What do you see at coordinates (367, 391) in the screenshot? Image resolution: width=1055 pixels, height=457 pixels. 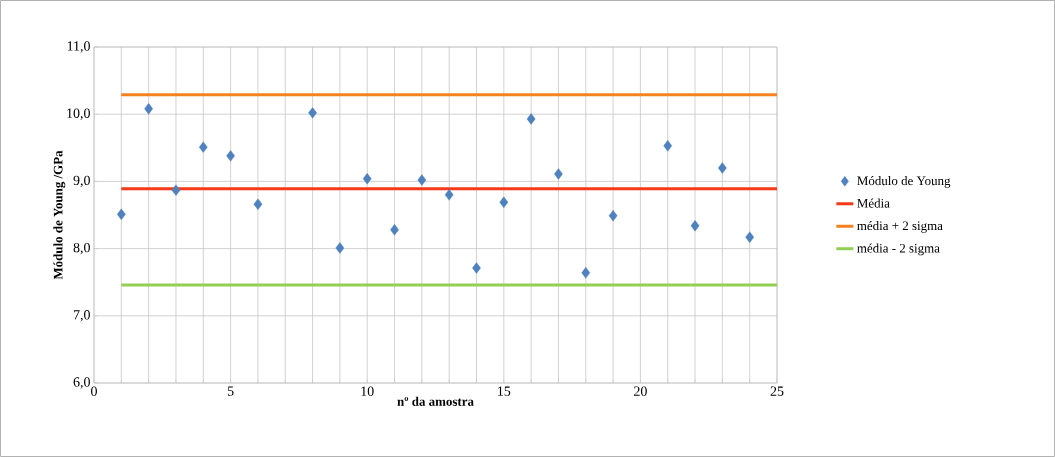 I see `x-tick-label: 10` at bounding box center [367, 391].